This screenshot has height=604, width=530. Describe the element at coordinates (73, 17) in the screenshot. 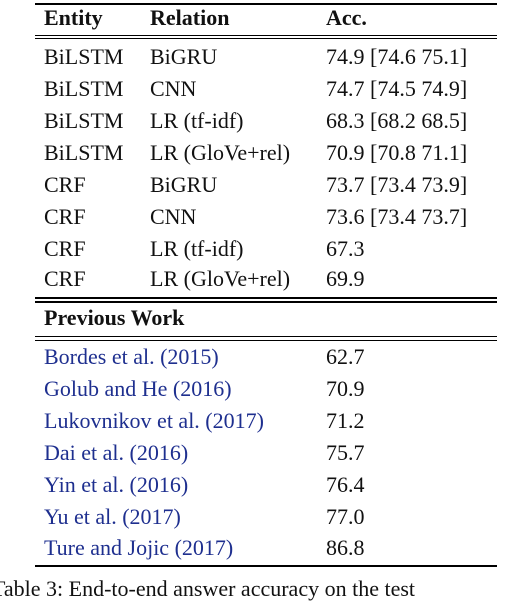

I see `header-entity: Entity` at that location.